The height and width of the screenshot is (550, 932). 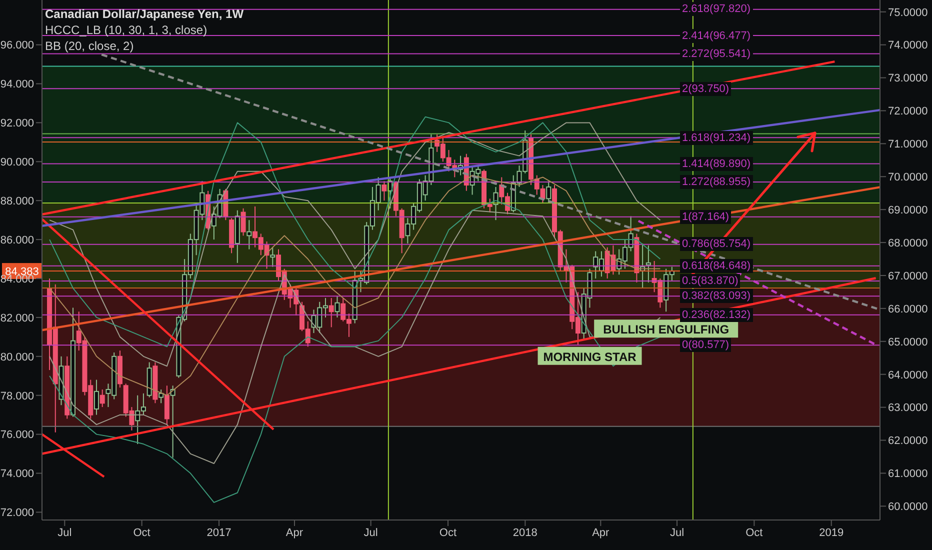 I want to click on x-tick-label: 2017, so click(x=219, y=532).